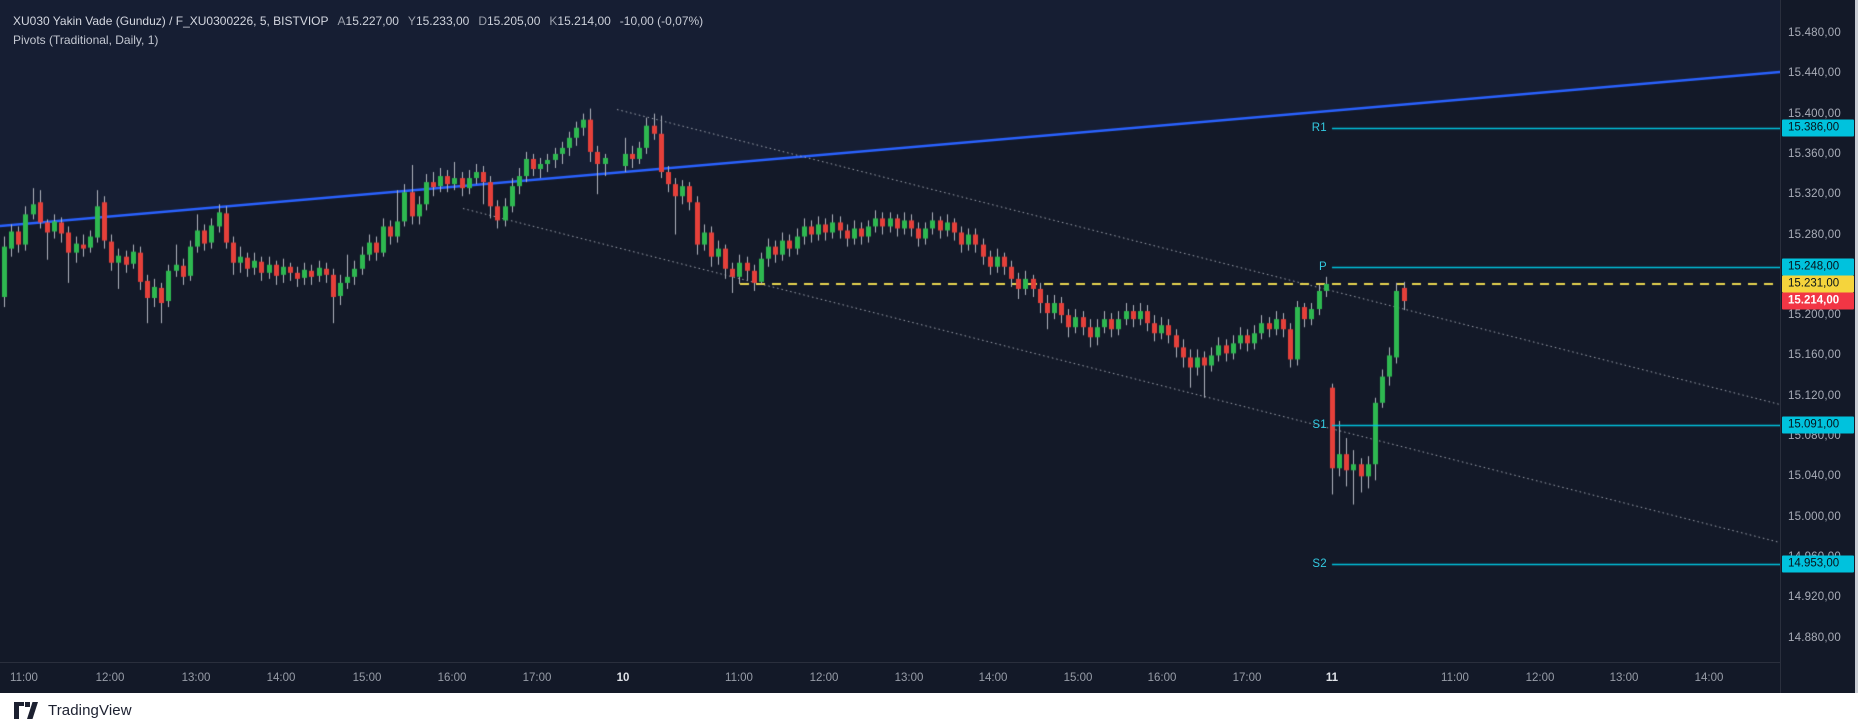 This screenshot has width=1858, height=728. What do you see at coordinates (358, 40) in the screenshot?
I see `indicator-legend-row: Pivots (Traditional, Daily, 1)` at bounding box center [358, 40].